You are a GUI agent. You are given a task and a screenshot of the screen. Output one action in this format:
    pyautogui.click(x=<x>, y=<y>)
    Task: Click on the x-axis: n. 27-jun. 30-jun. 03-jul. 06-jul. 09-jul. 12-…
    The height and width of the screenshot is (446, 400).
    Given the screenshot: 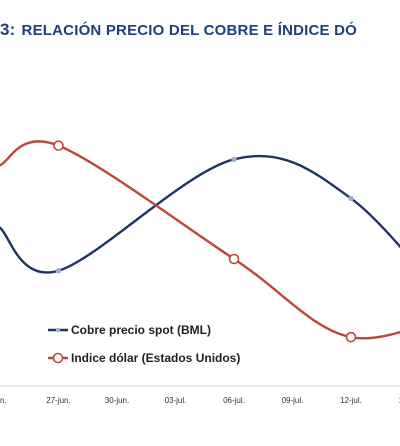 What is the action you would take?
    pyautogui.click(x=200, y=395)
    